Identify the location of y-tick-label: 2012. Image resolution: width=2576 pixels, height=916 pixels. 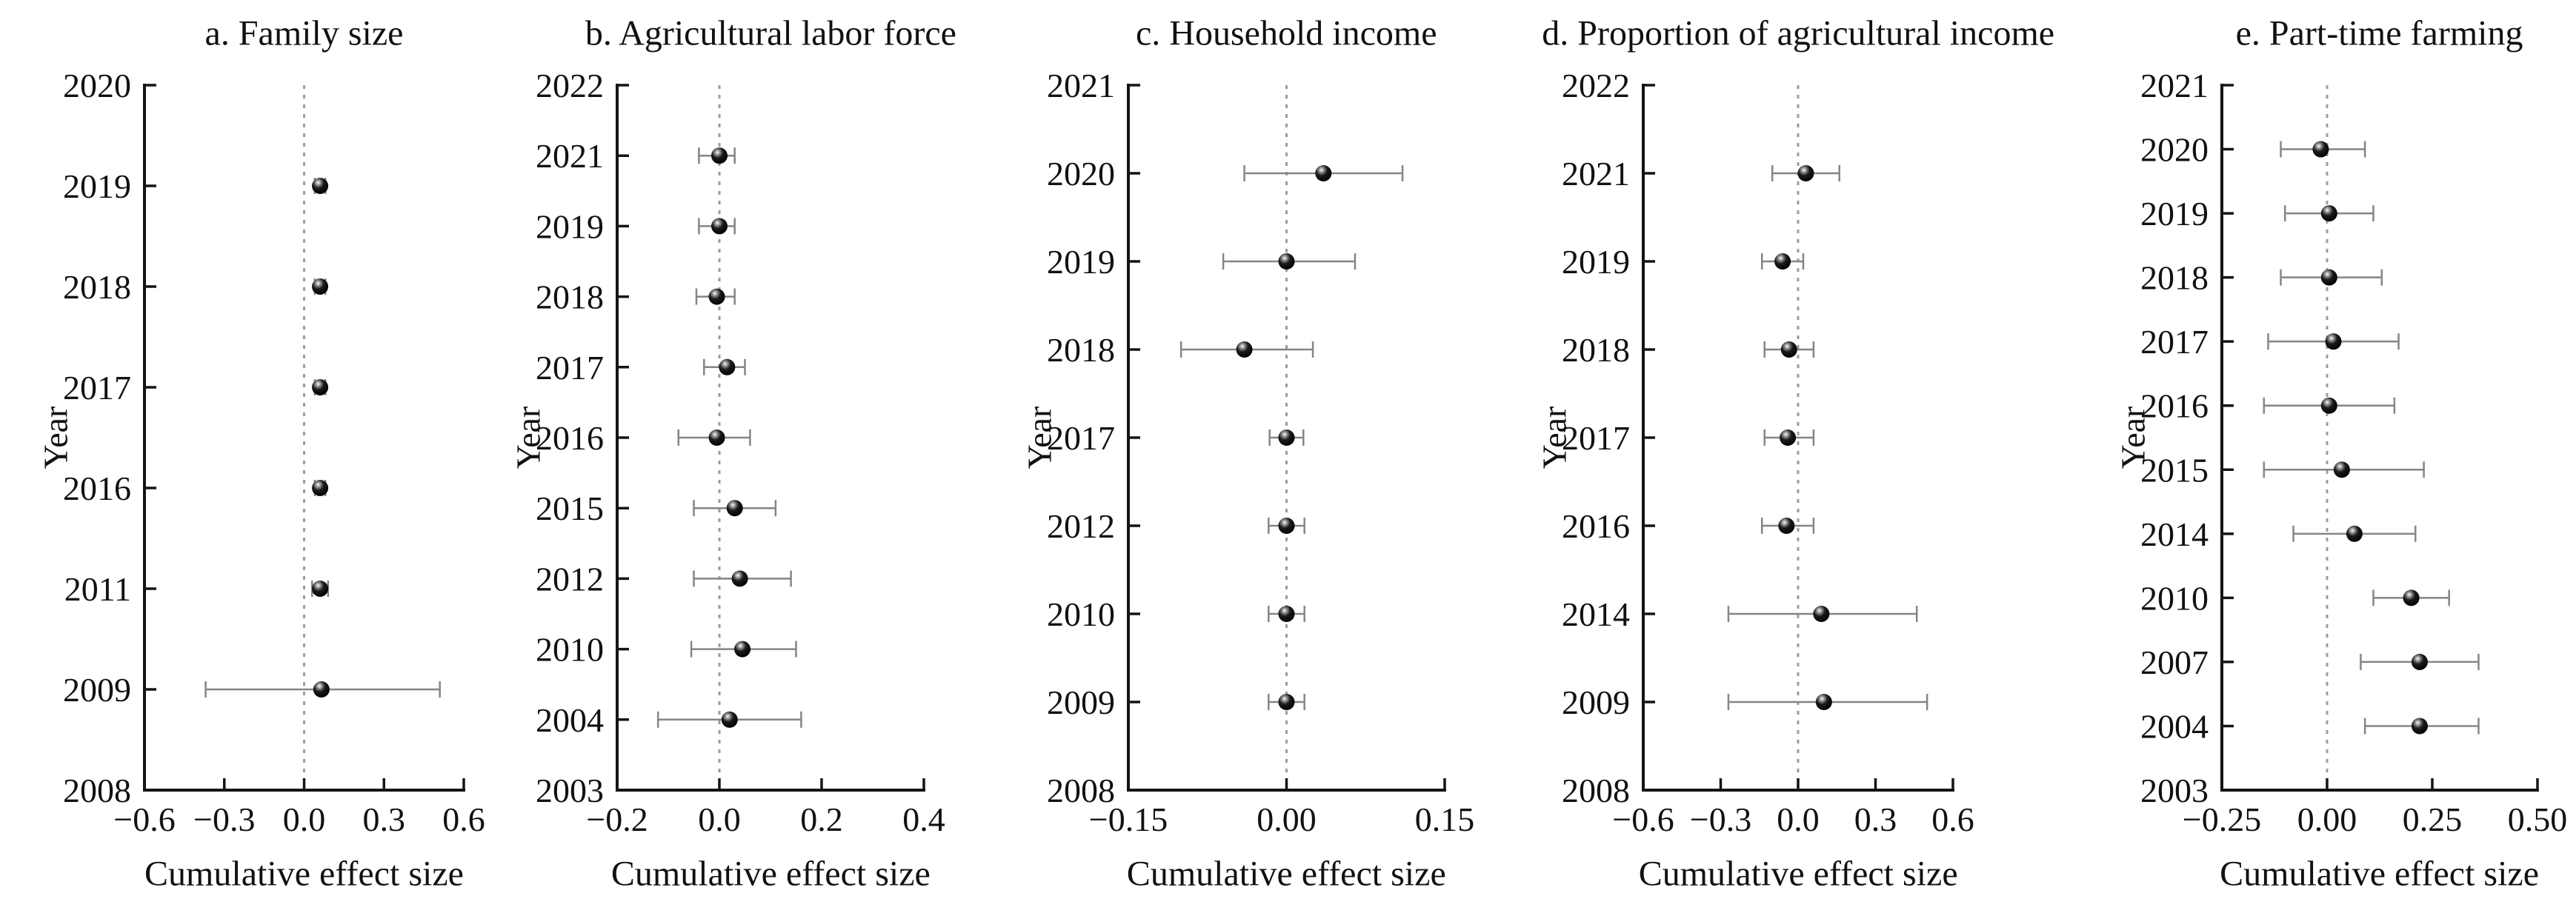
(1081, 526).